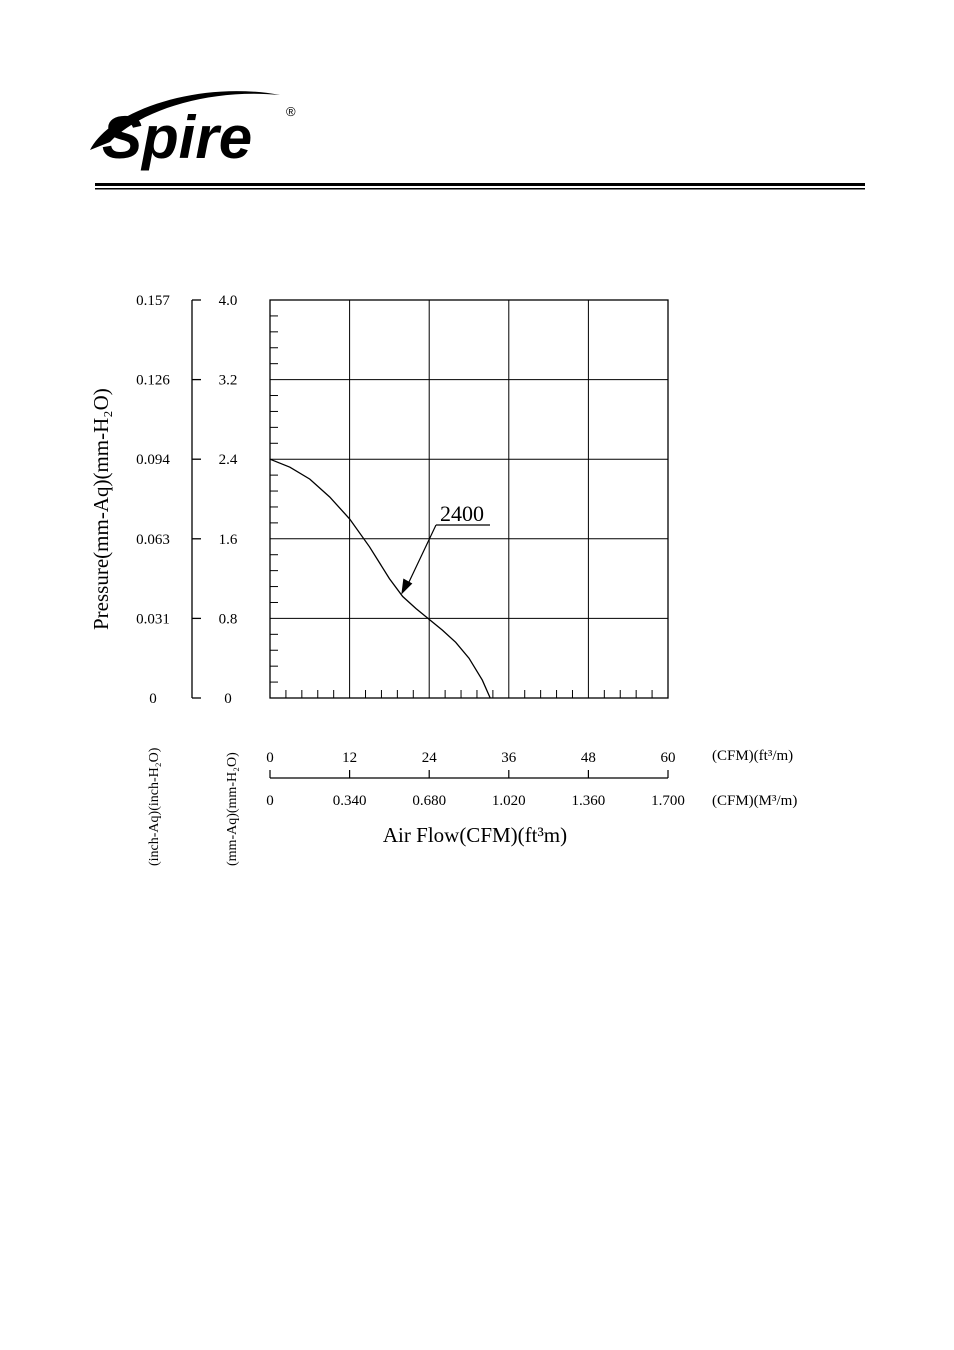 This screenshot has width=954, height=1350. I want to click on y-axis-unit-inch: (inch-Aq)(inch-H₂O), so click(154, 806).